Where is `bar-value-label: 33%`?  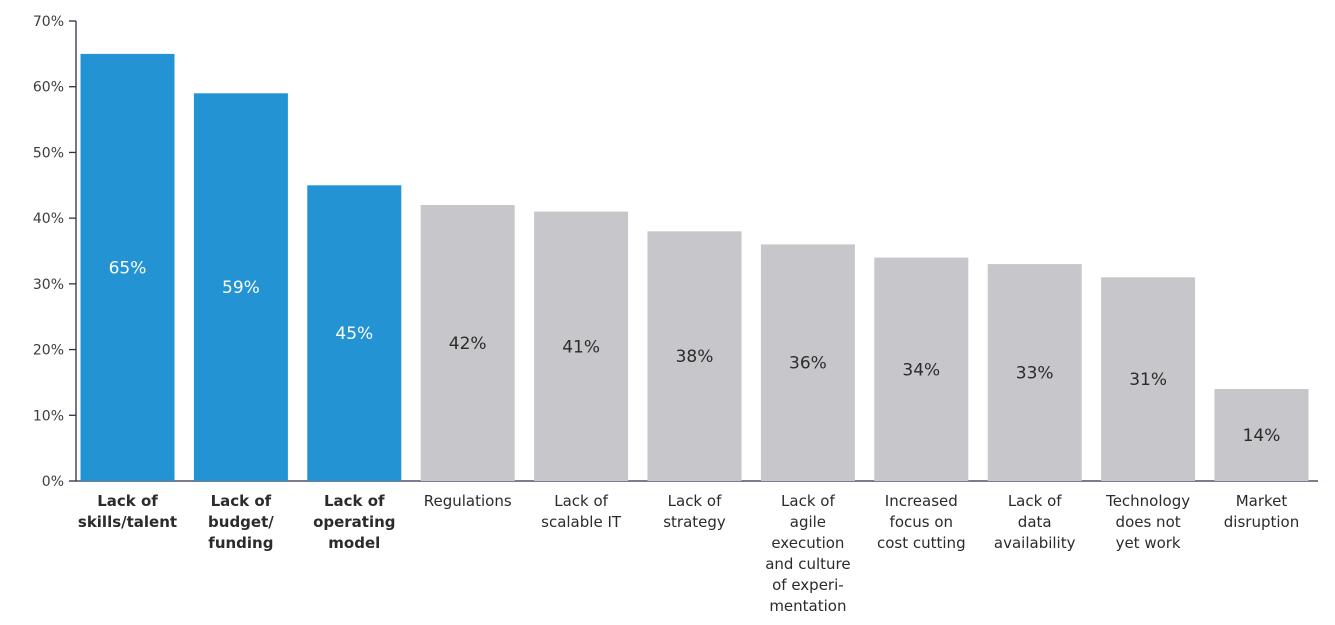
bar-value-label: 33% is located at coordinates (1035, 374).